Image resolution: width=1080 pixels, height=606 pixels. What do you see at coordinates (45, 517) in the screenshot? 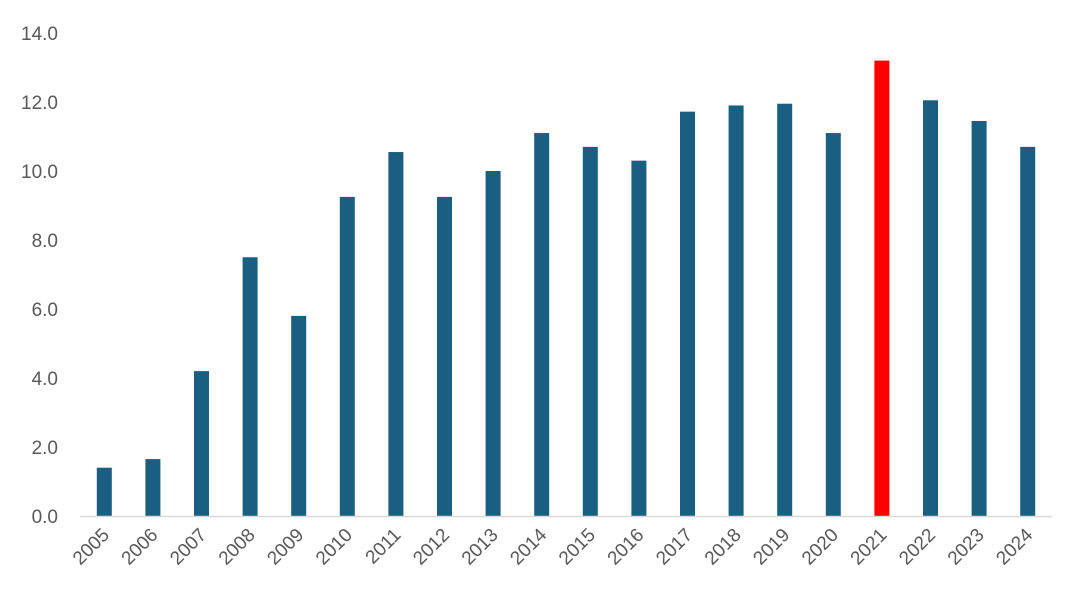
I see `y-tick-label: 0.0` at bounding box center [45, 517].